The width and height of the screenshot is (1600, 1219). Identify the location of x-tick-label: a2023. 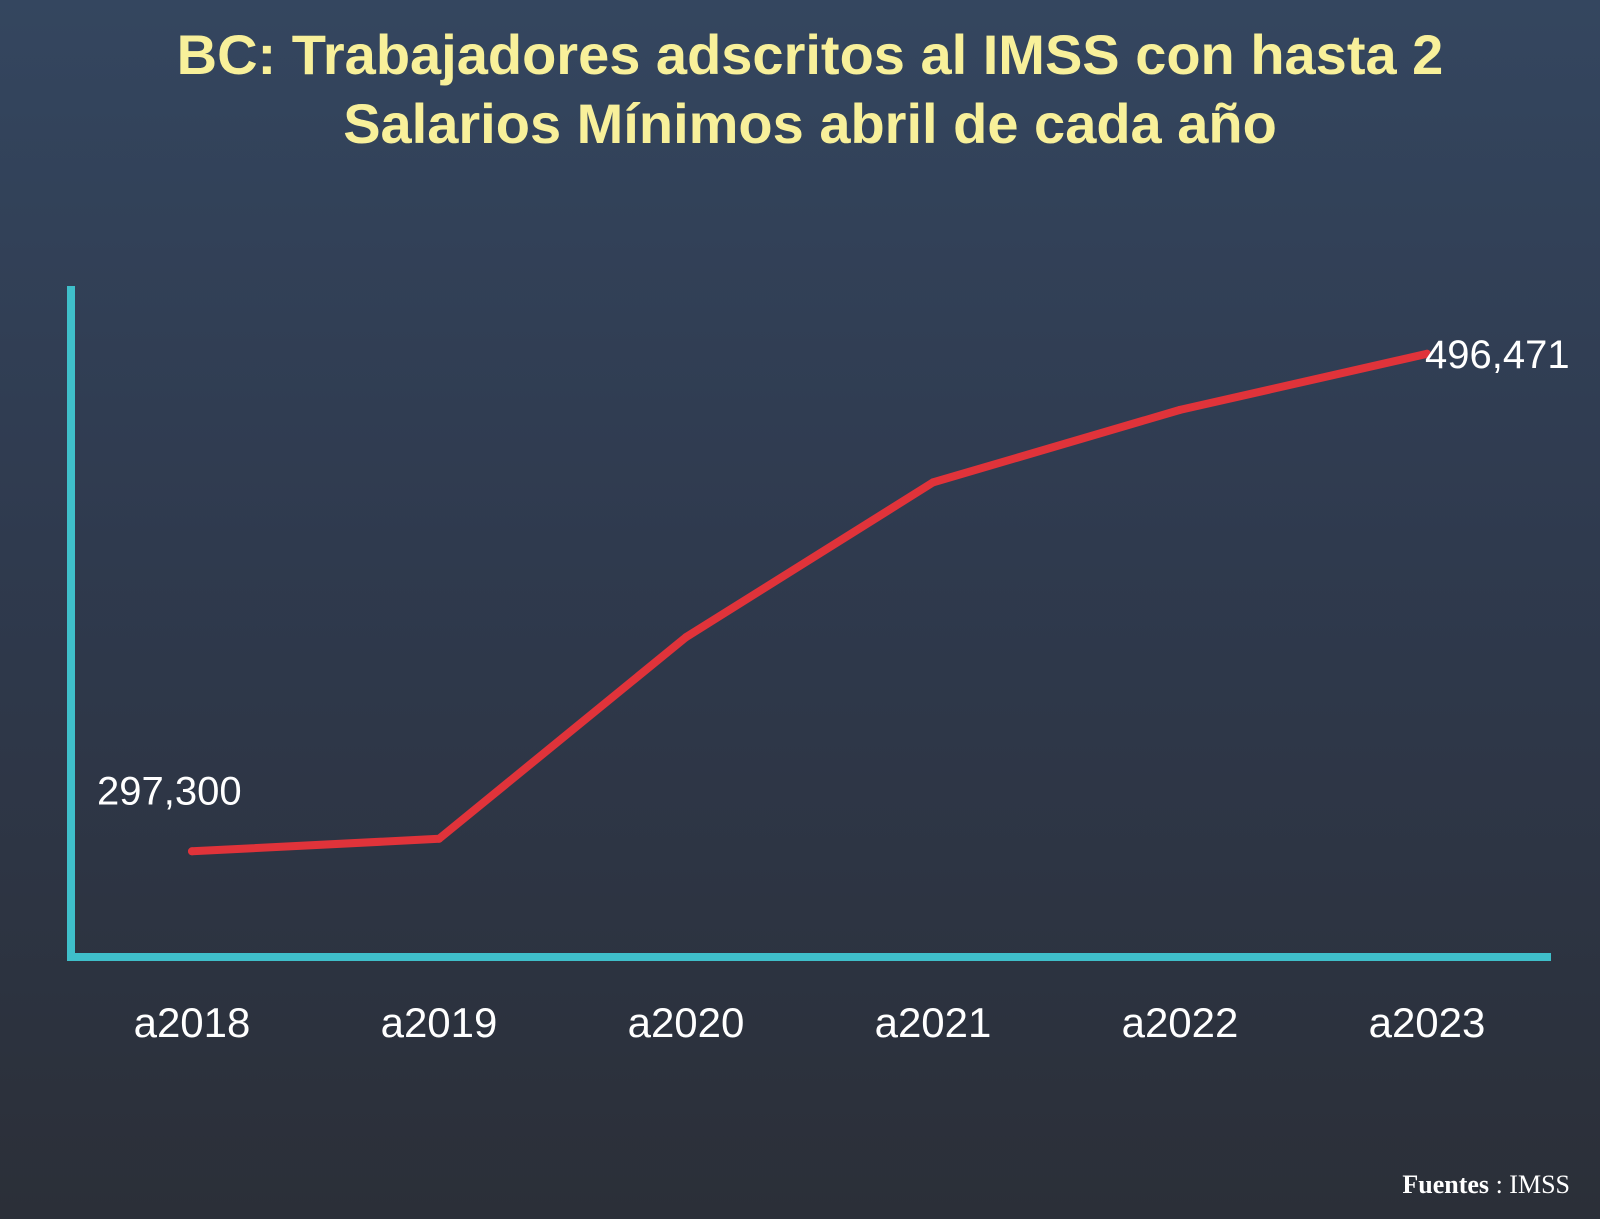
(1427, 1022).